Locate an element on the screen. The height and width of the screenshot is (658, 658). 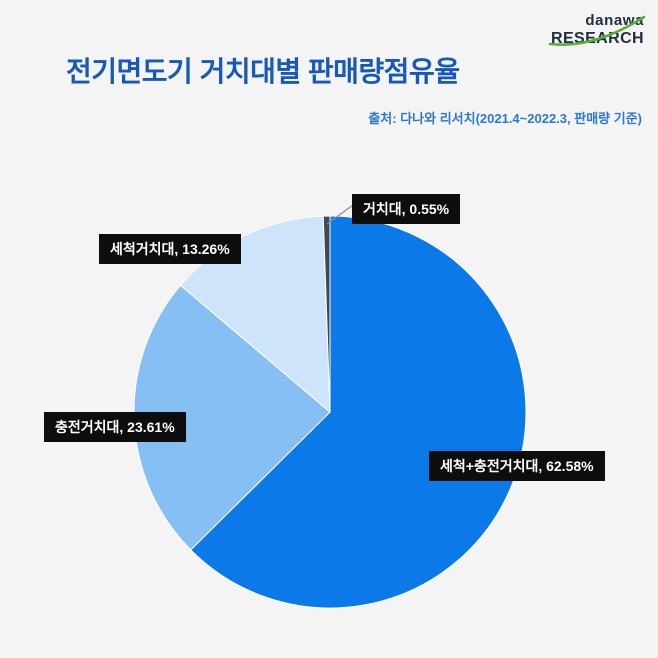
pie-label-geochidae: 거치대, 0.55% is located at coordinates (406, 209).